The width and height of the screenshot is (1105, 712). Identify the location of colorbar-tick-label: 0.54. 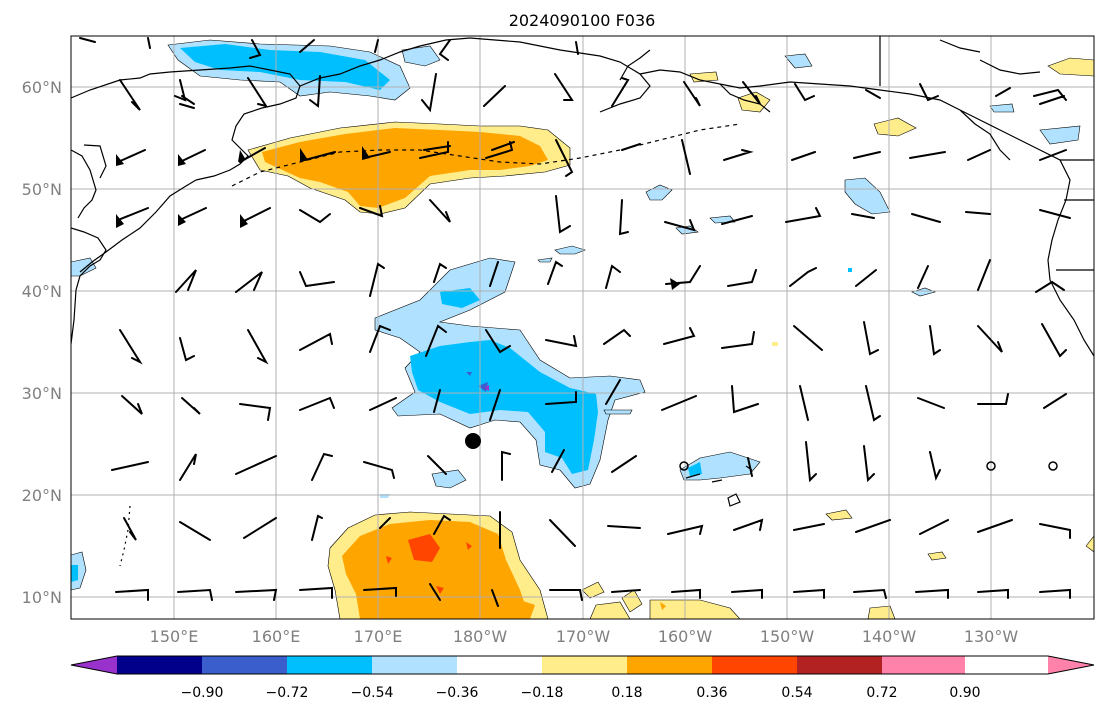
(796, 693).